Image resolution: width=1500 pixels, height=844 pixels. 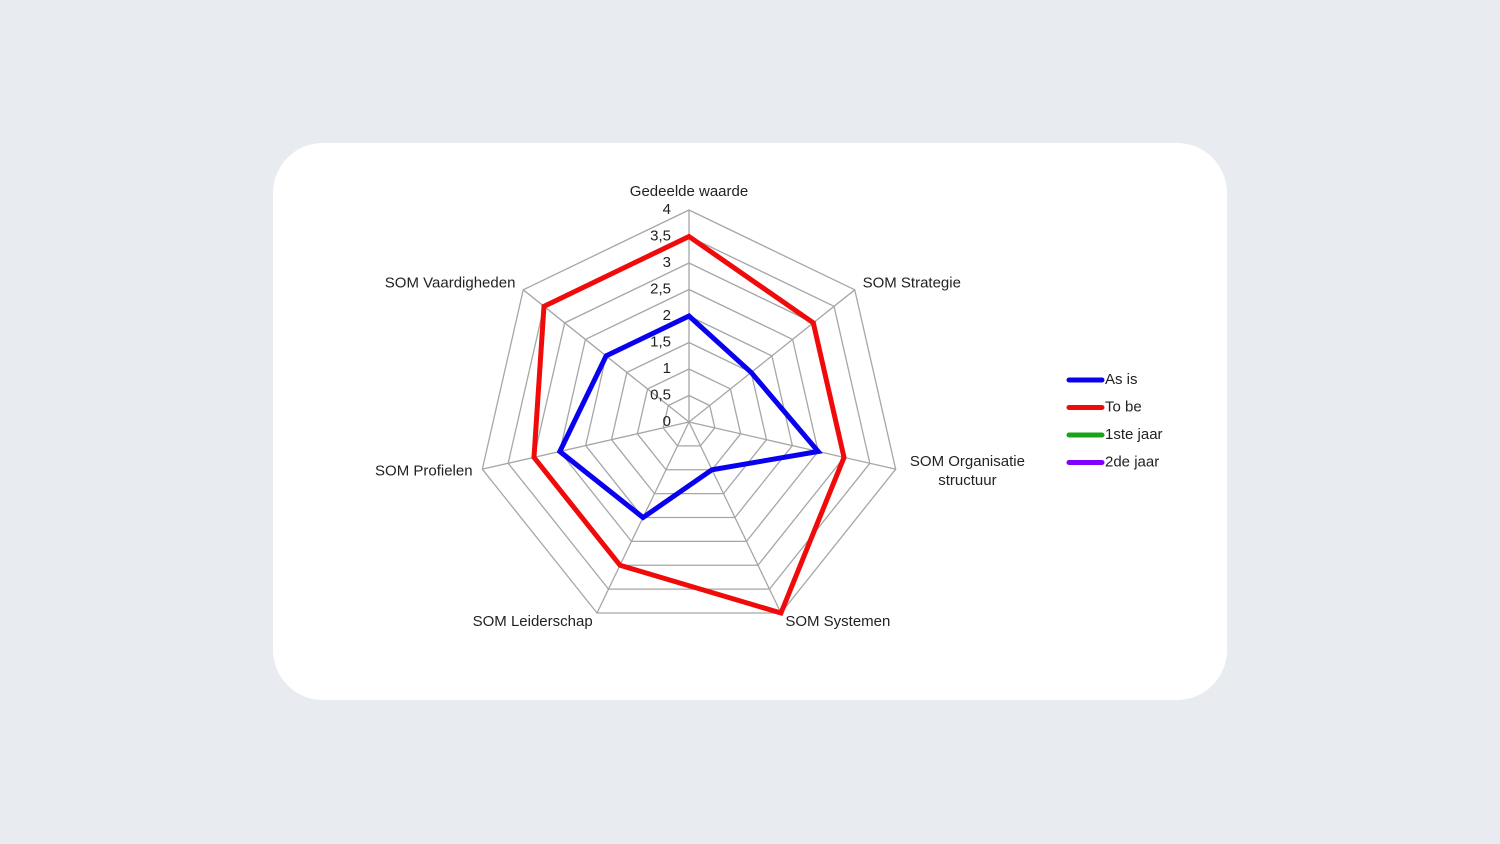 What do you see at coordinates (667, 421) in the screenshot?
I see `radial-tick-label: 0` at bounding box center [667, 421].